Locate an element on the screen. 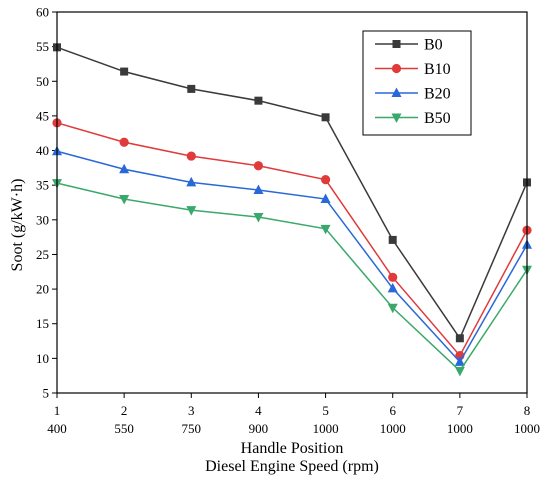 Image resolution: width=550 pixels, height=481 pixels. y-tick-label: 30 is located at coordinates (42, 219).